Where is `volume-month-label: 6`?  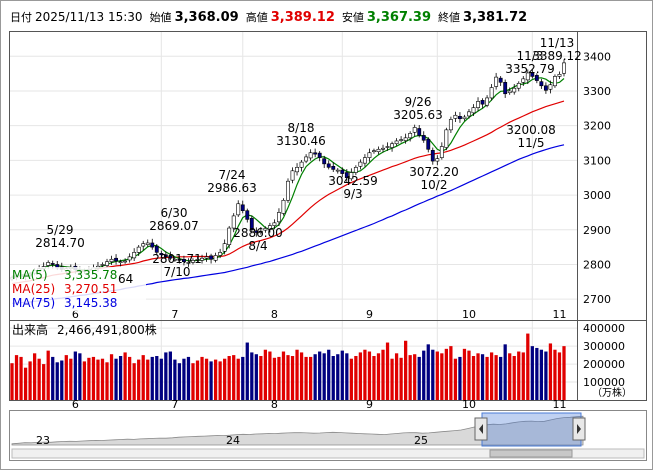 volume-month-label: 6 is located at coordinates (75, 404).